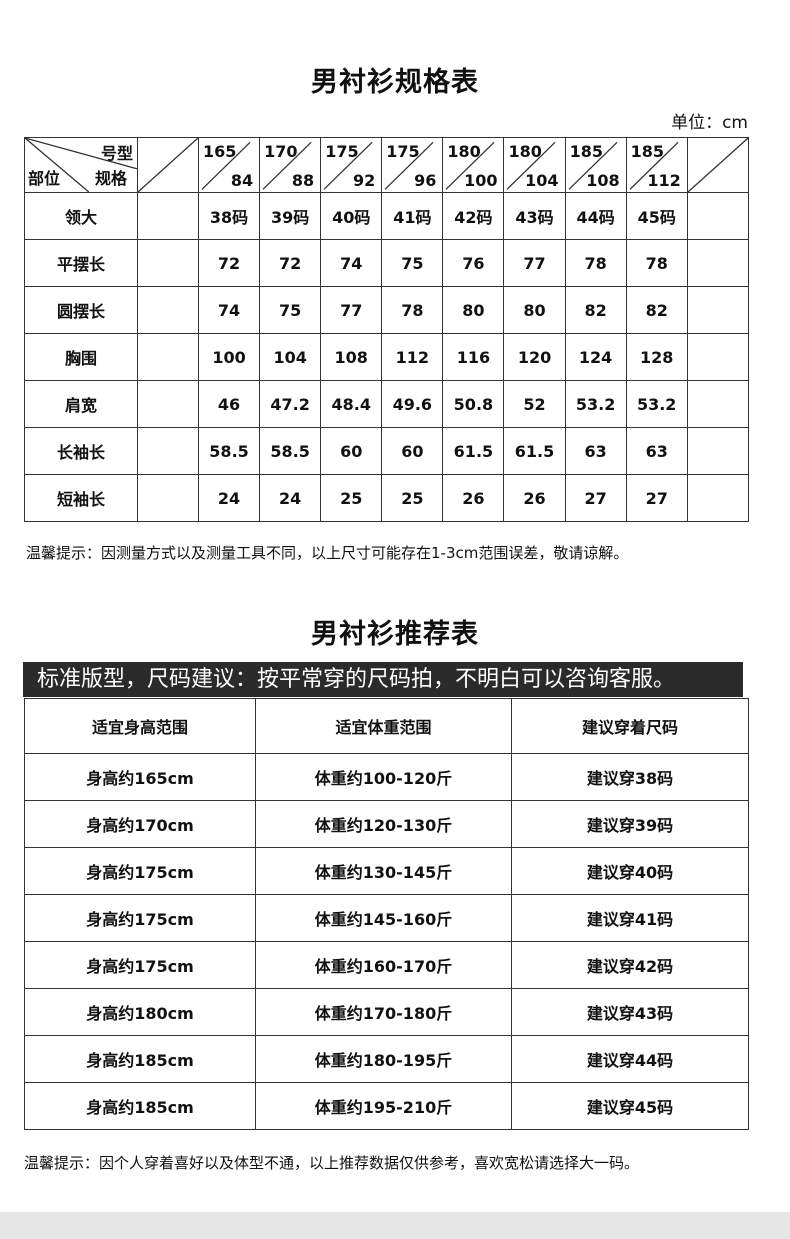 The image size is (790, 1239). Describe the element at coordinates (81, 404) in the screenshot. I see `row-label: 肩宽` at that location.